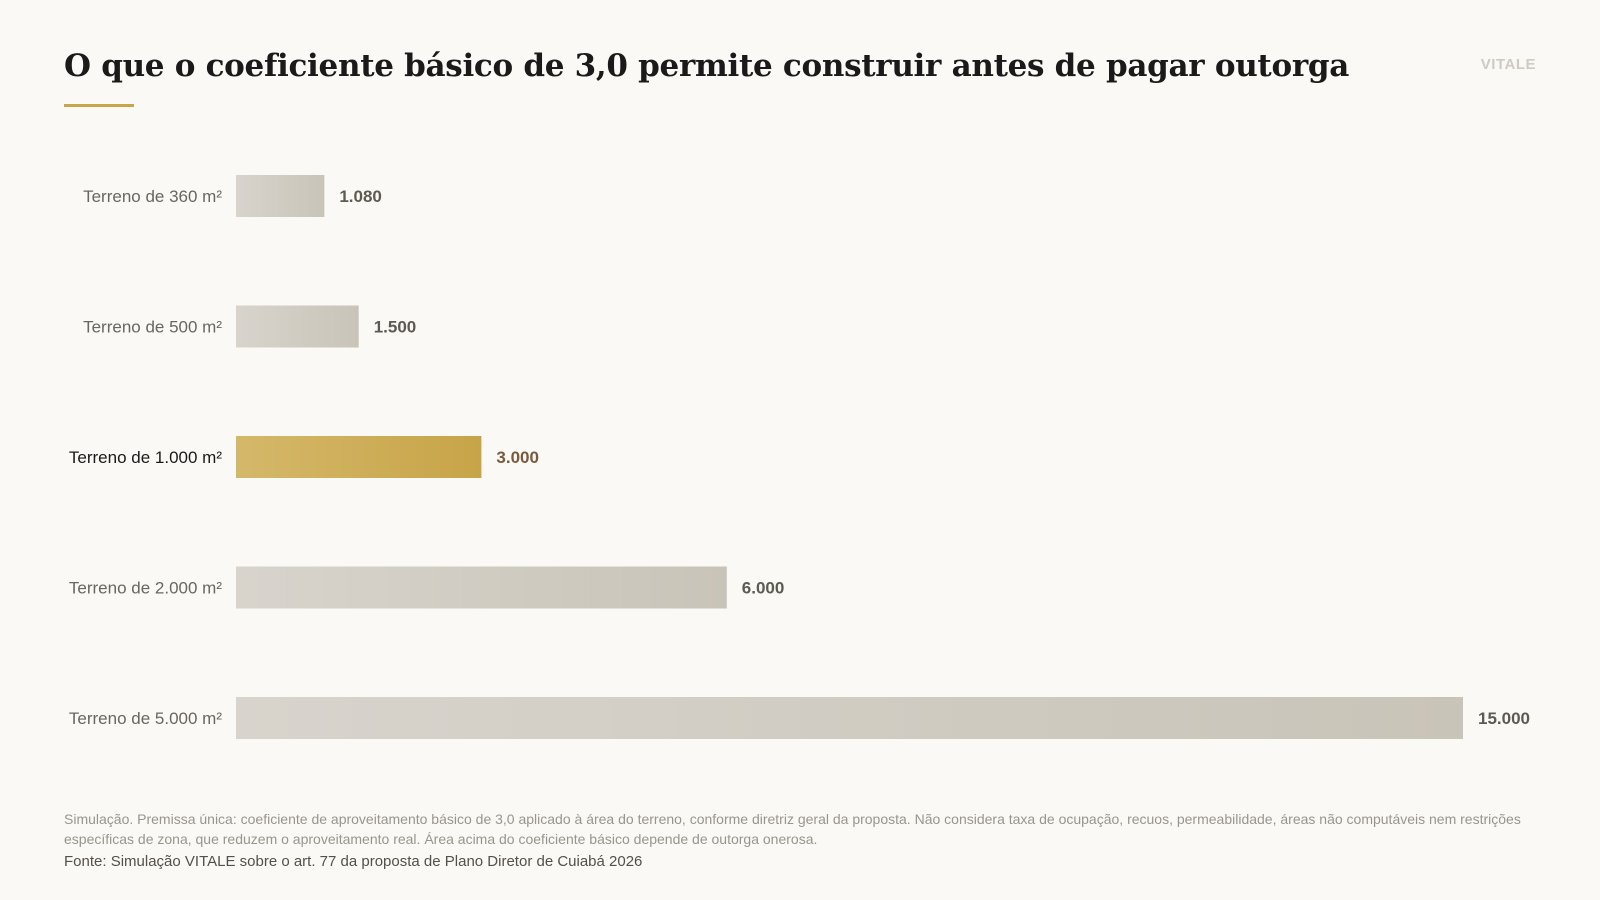 The image size is (1600, 900). Describe the element at coordinates (145, 588) in the screenshot. I see `category-label: Terreno de 2.000 m²` at that location.